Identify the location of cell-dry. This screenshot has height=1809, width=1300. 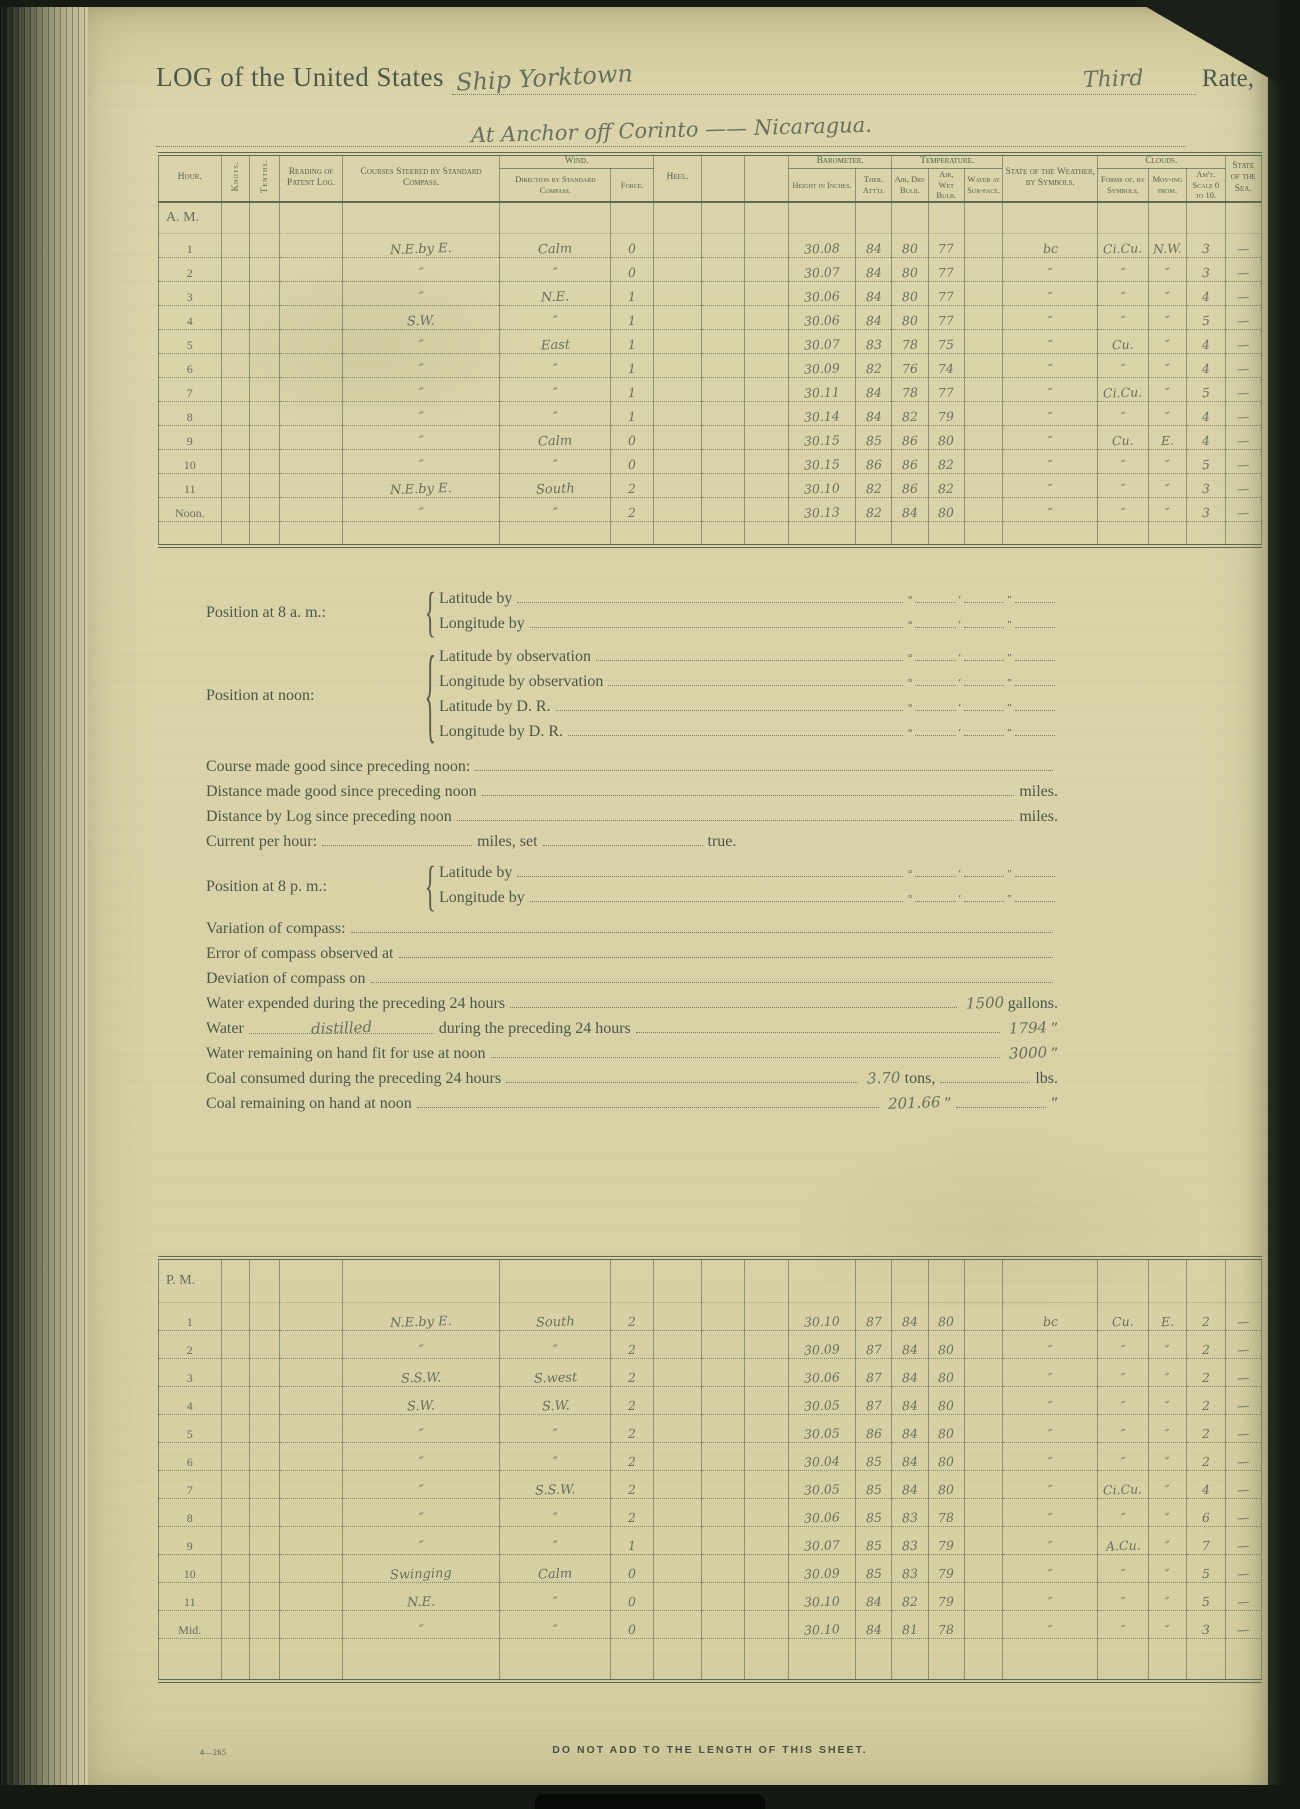
(910, 217).